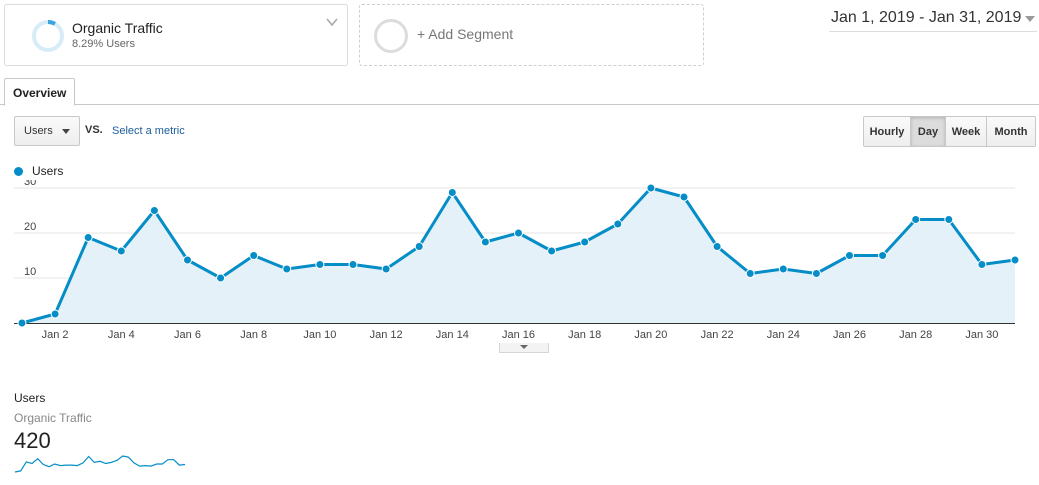 This screenshot has width=1039, height=485. I want to click on segment-ring-icon, so click(48, 36).